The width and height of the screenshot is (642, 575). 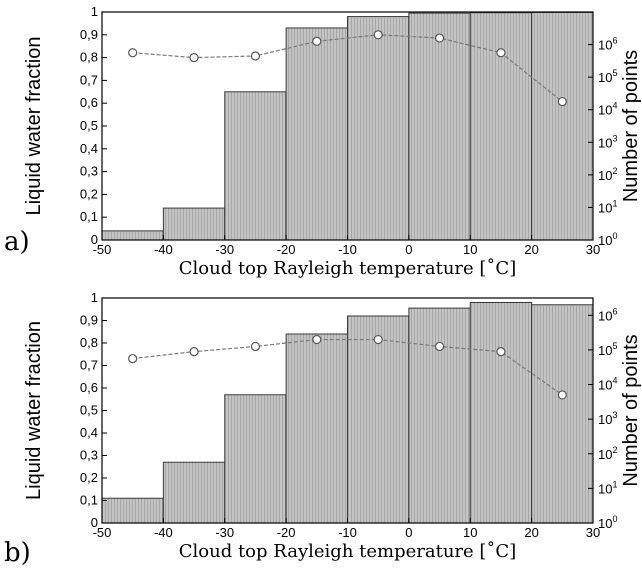 I want to click on y2-tick-label: 10², so click(x=607, y=174).